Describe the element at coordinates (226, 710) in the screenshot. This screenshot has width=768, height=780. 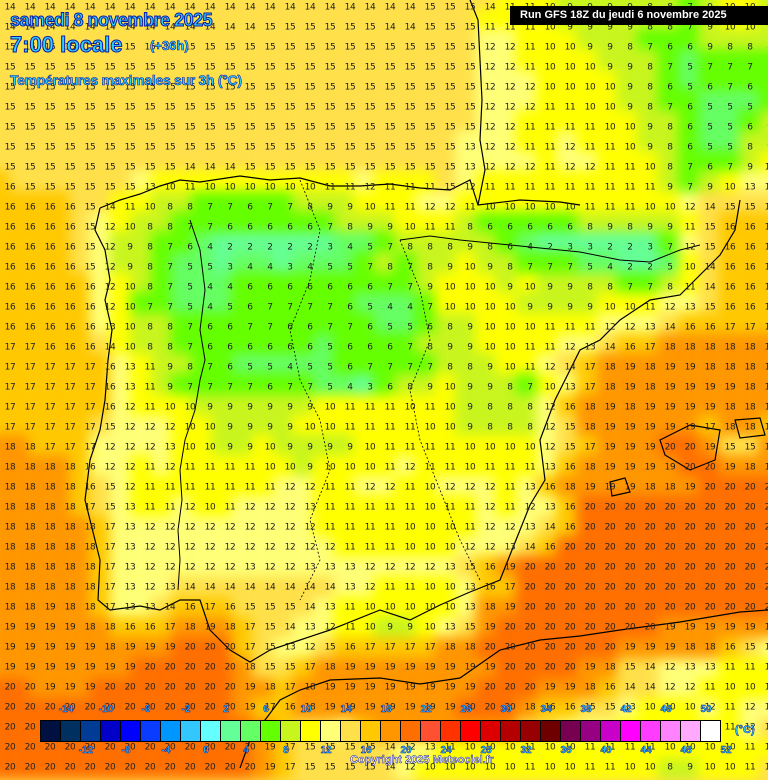
I see `legend-tick-top: 2` at that location.